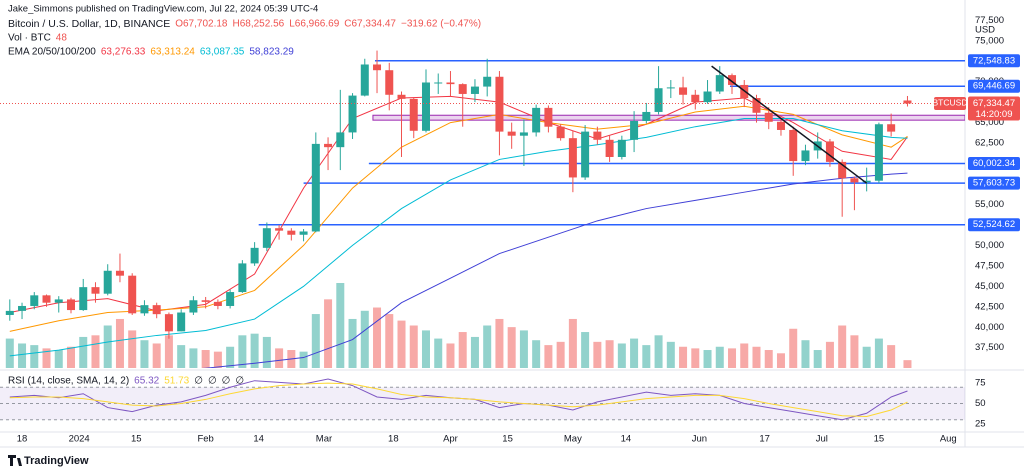  I want to click on ema-value: 63,313.24, so click(172, 52).